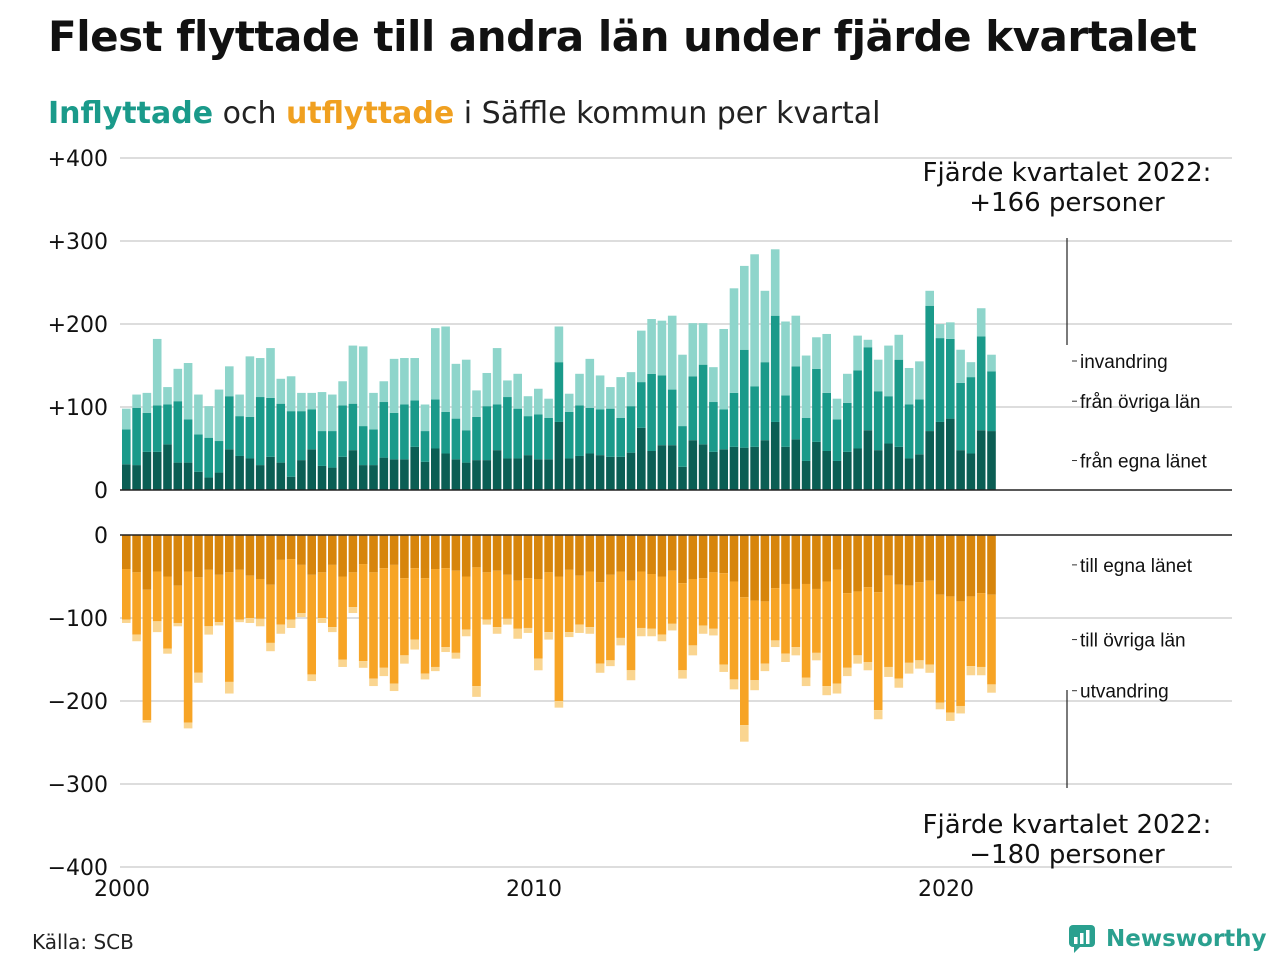  I want to click on series-label: invandring, so click(1124, 362).